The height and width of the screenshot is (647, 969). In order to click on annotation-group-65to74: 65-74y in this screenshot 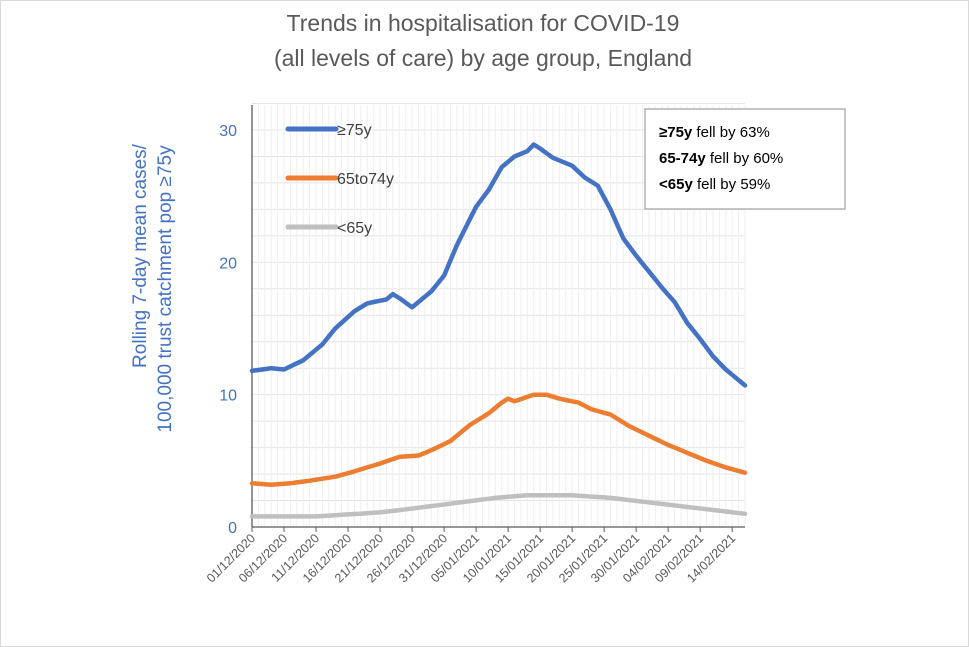, I will do `click(682, 158)`.